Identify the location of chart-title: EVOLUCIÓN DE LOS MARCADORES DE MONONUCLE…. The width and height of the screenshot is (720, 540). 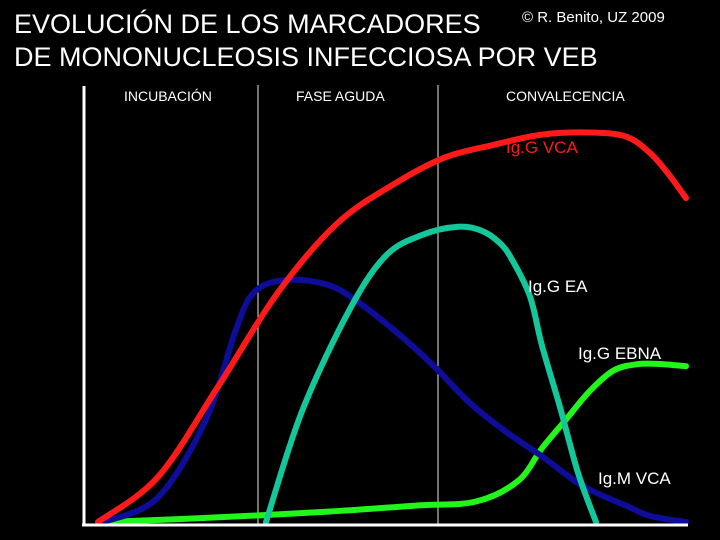
(306, 41).